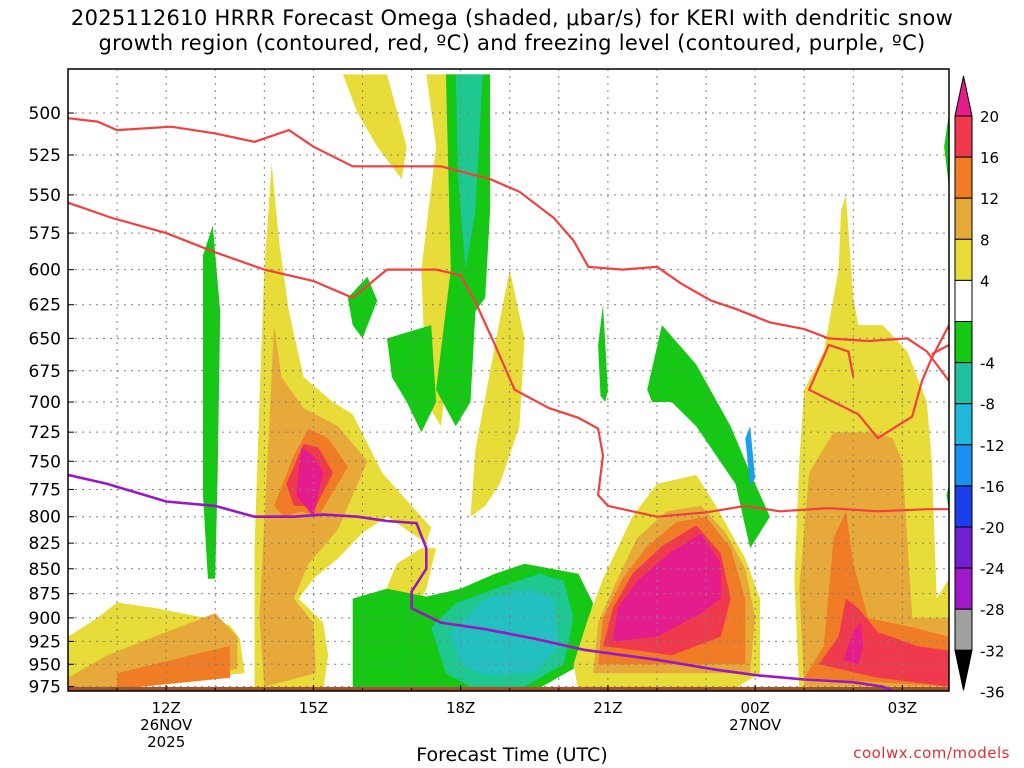  Describe the element at coordinates (45, 518) in the screenshot. I see `y-tick-label: 800` at that location.